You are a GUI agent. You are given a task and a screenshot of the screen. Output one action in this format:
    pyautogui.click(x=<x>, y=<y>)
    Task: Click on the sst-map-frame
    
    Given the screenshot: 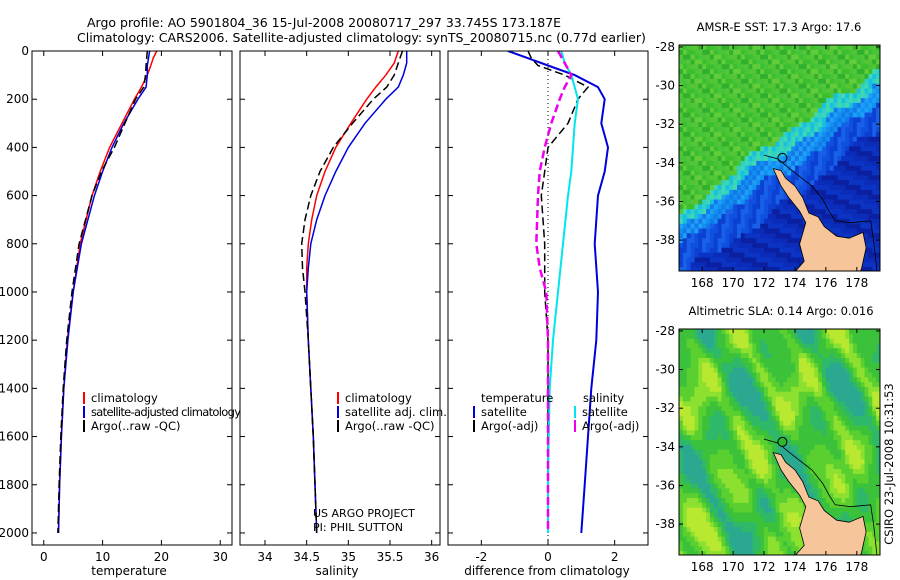 What is the action you would take?
    pyautogui.click(x=779, y=158)
    